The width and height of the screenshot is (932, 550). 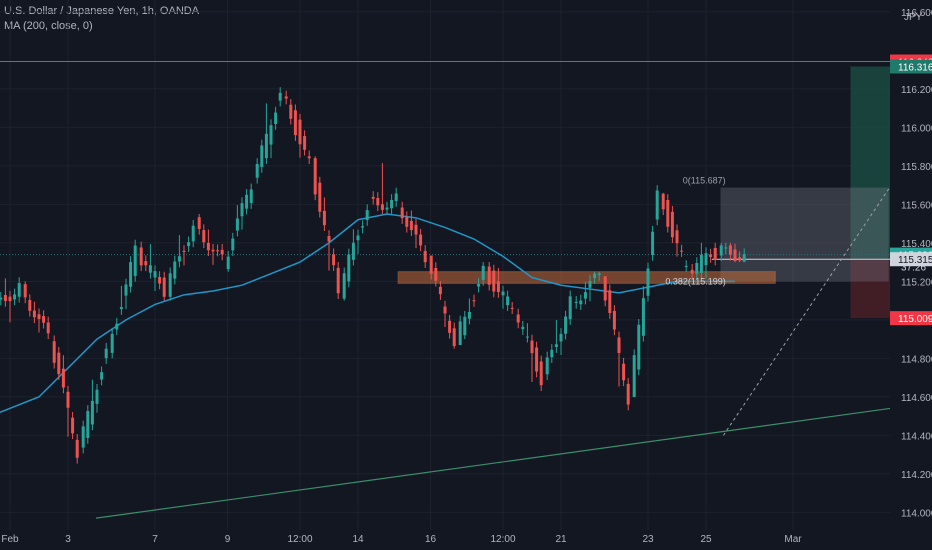 What do you see at coordinates (704, 181) in the screenshot?
I see `fib-top-label: 0(115.687)` at bounding box center [704, 181].